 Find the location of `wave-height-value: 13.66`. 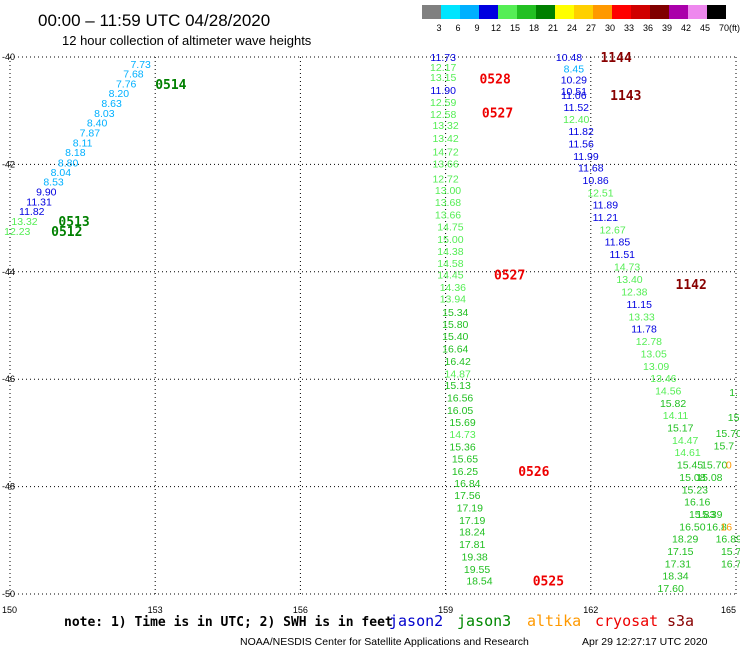

wave-height-value: 13.66 is located at coordinates (448, 215).